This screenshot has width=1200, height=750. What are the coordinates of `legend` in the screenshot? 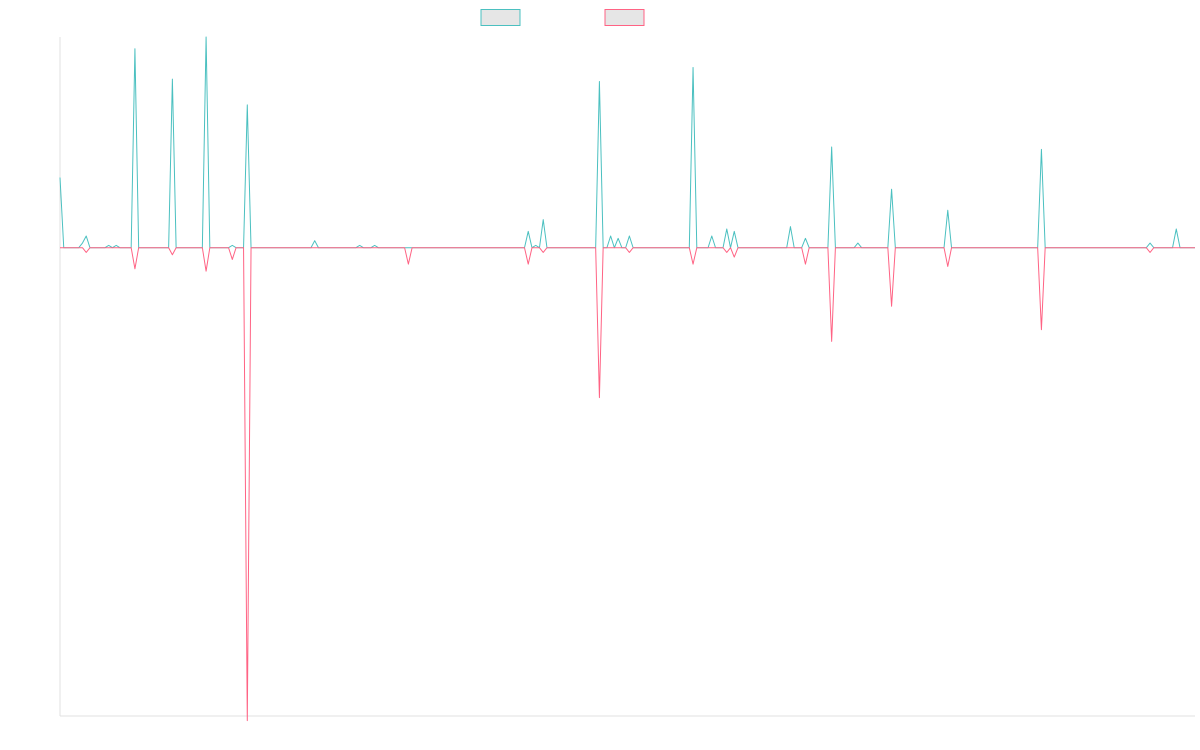 It's located at (562, 17).